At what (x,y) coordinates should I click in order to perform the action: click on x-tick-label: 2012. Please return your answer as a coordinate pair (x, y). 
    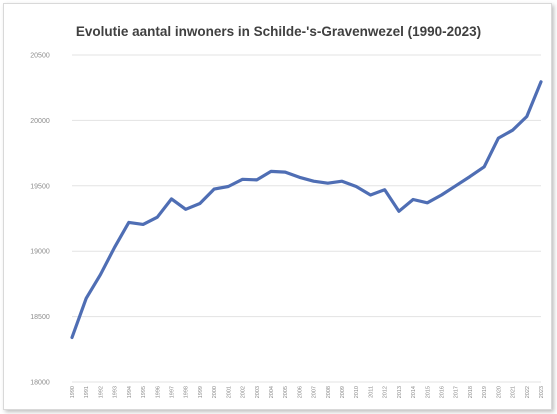
    Looking at the image, I should click on (386, 392).